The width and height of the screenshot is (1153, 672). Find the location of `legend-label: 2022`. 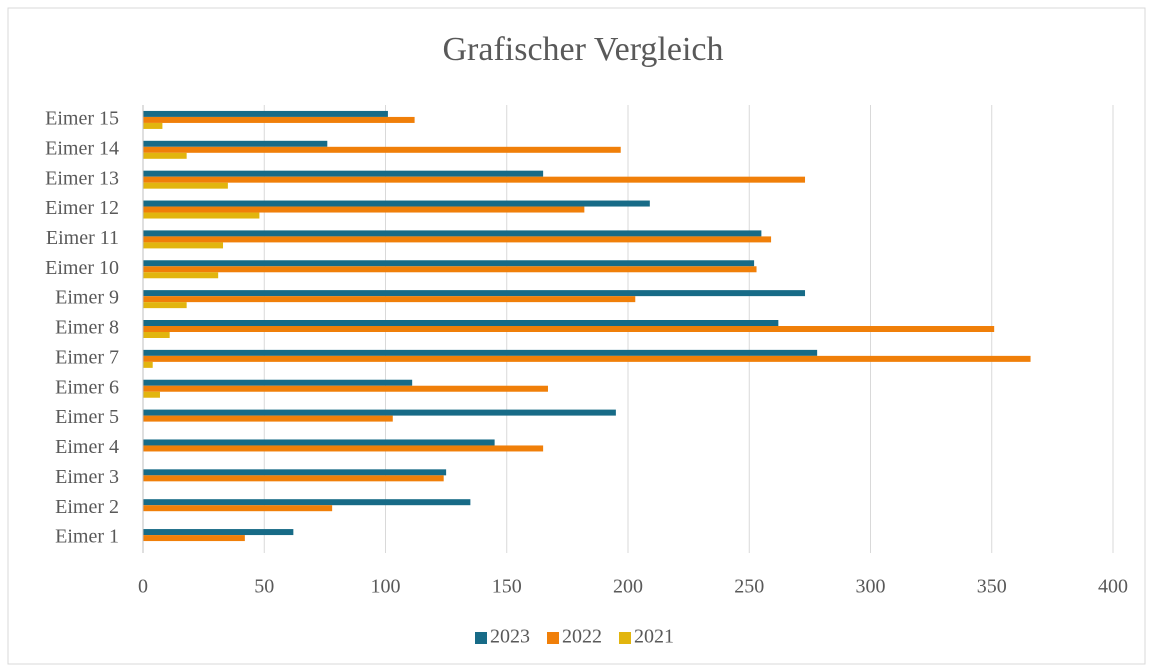

legend-label: 2022 is located at coordinates (582, 637).